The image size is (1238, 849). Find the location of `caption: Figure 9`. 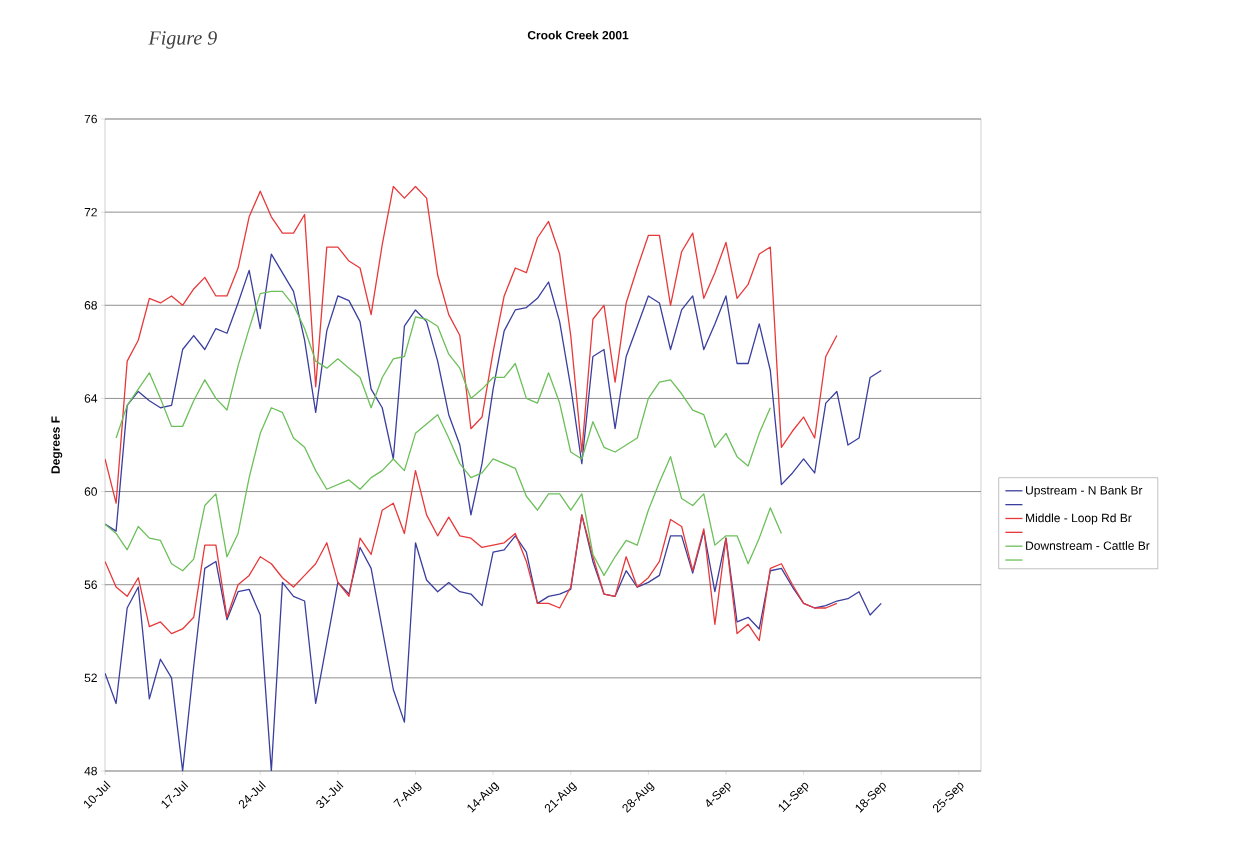

caption: Figure 9 is located at coordinates (182, 40).